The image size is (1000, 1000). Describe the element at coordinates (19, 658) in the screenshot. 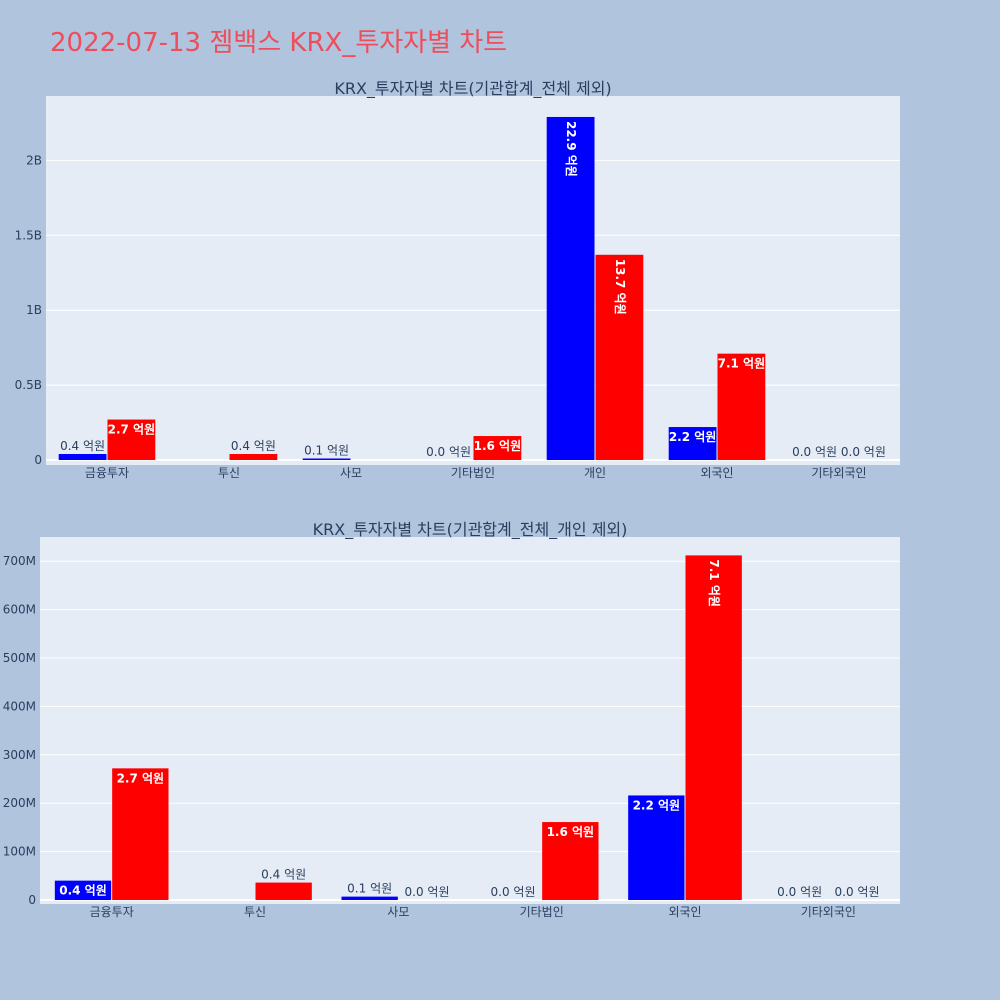

I see `y-tick-label: 500M` at that location.